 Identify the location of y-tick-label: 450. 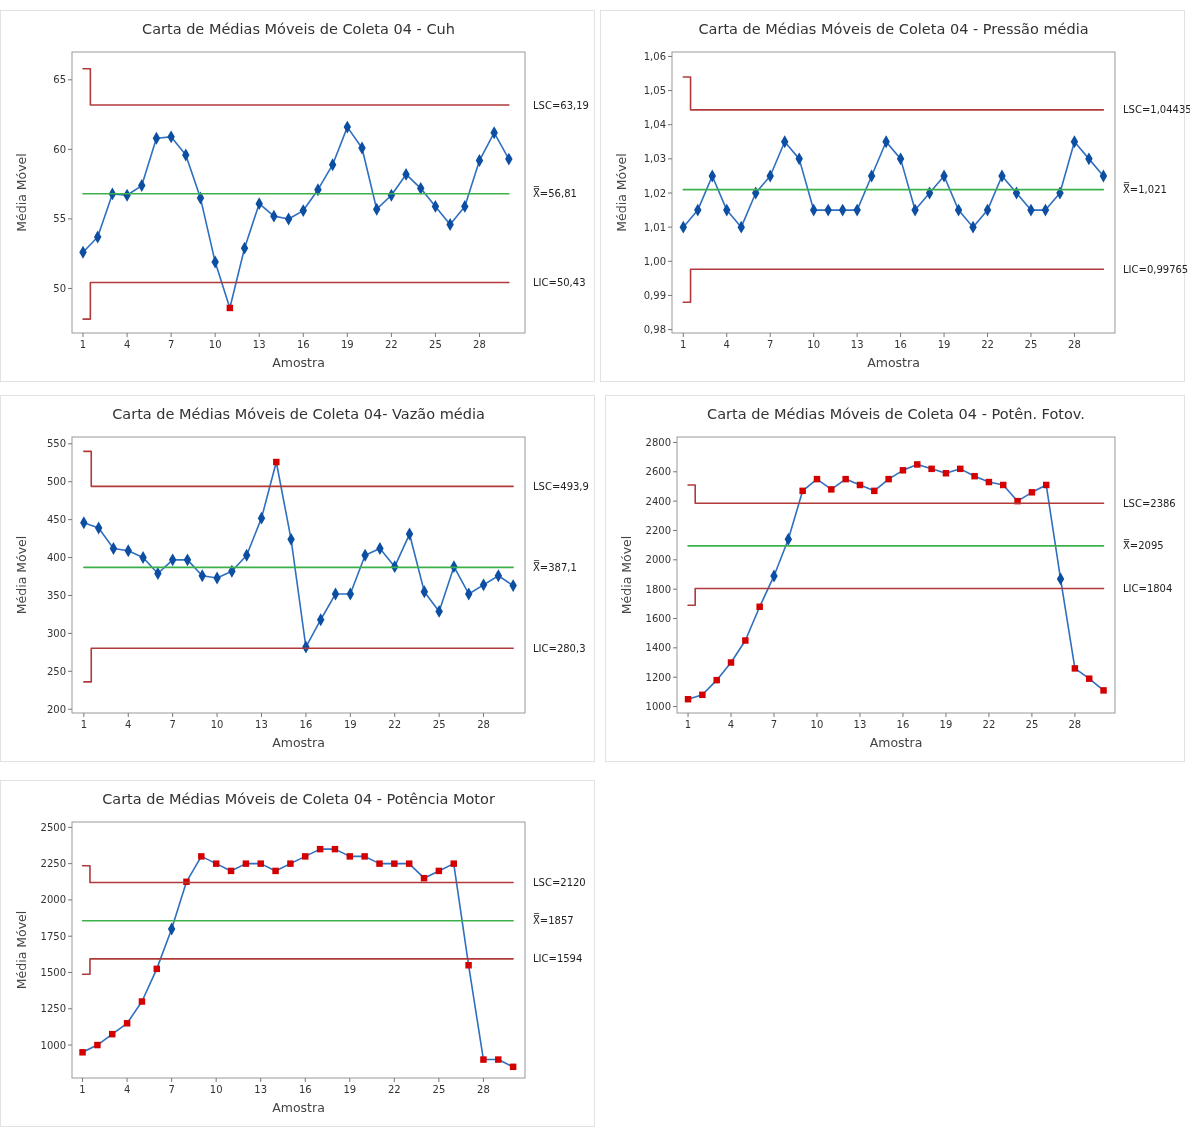
(56, 520).